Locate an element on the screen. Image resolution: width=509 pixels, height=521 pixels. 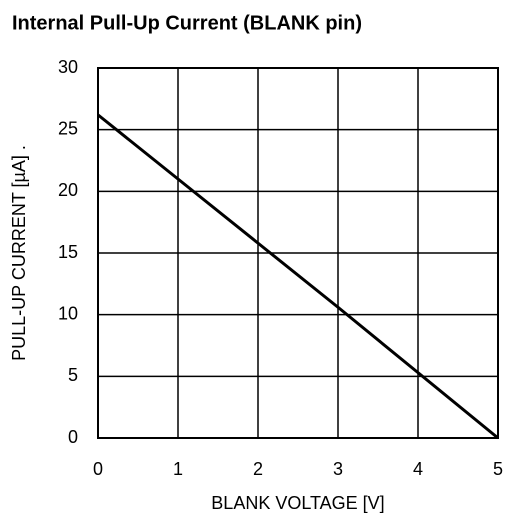
x-tick-label: 1 is located at coordinates (178, 469).